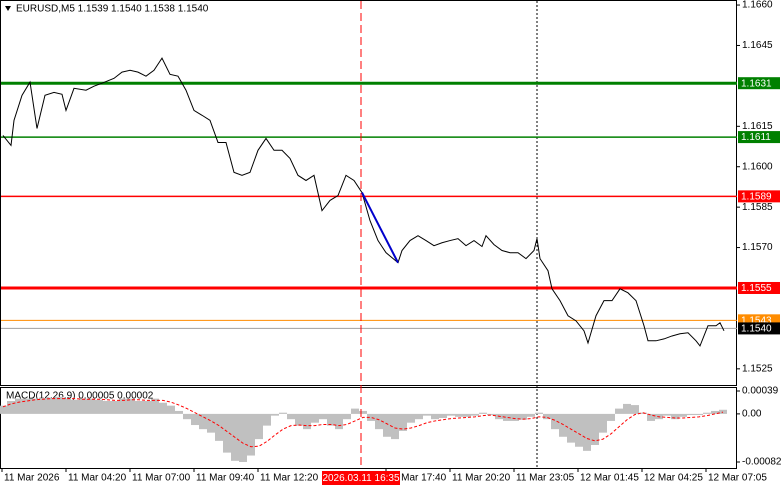  Describe the element at coordinates (32, 478) in the screenshot. I see `x-tick-label: 11 Mar 2026` at that location.